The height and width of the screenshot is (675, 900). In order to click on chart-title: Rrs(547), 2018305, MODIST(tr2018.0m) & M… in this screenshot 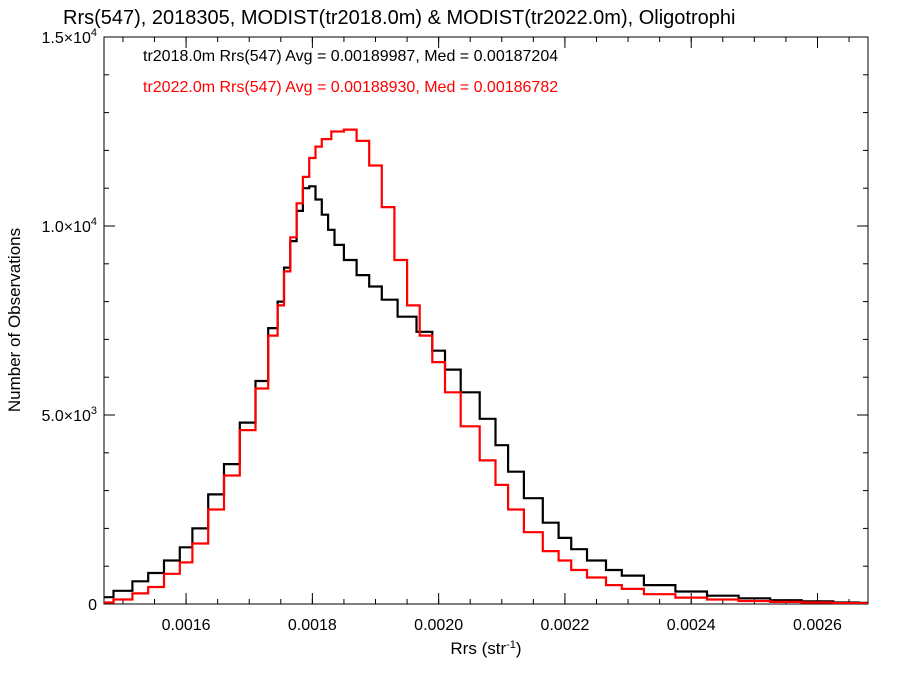, I will do `click(399, 18)`.